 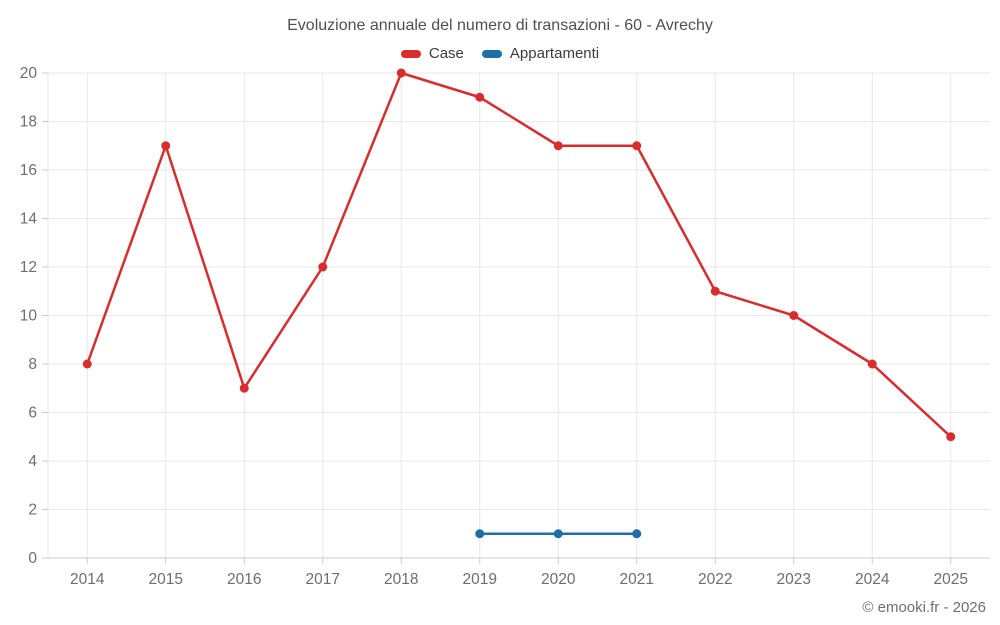 I want to click on x-axis-label: 2021, so click(x=637, y=579).